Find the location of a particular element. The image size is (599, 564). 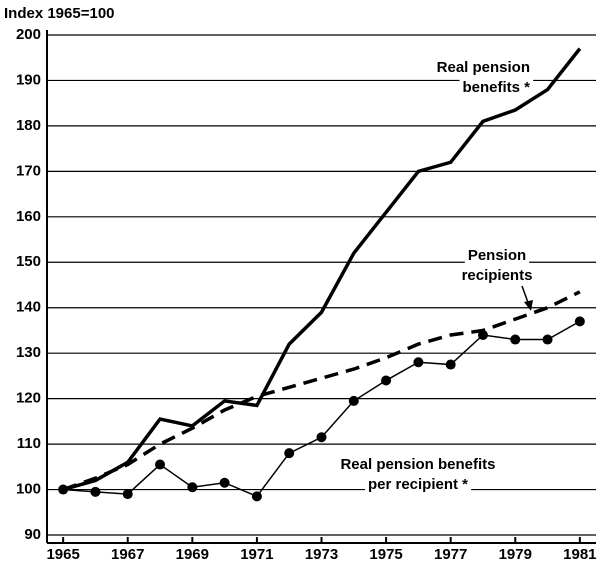

x-tick-label: 1979 is located at coordinates (515, 554).